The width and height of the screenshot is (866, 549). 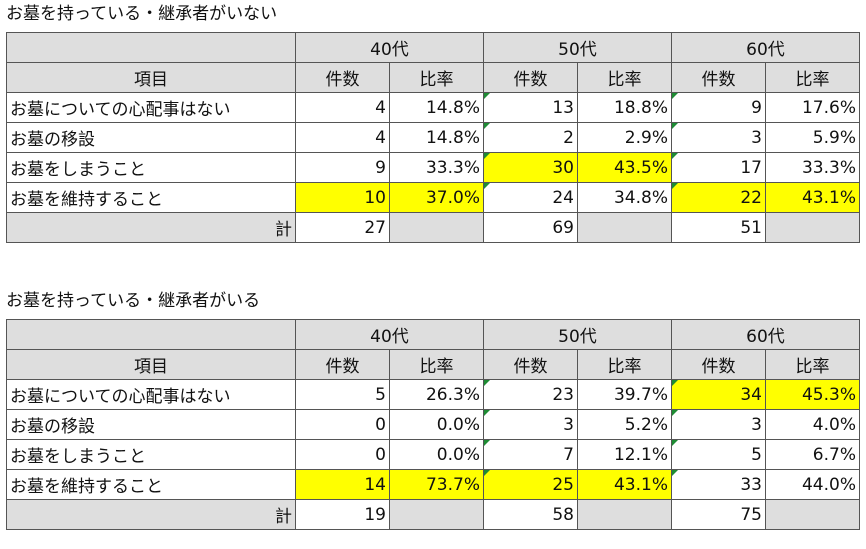 I want to click on ratio-cell: 34.8%, so click(x=624, y=197).